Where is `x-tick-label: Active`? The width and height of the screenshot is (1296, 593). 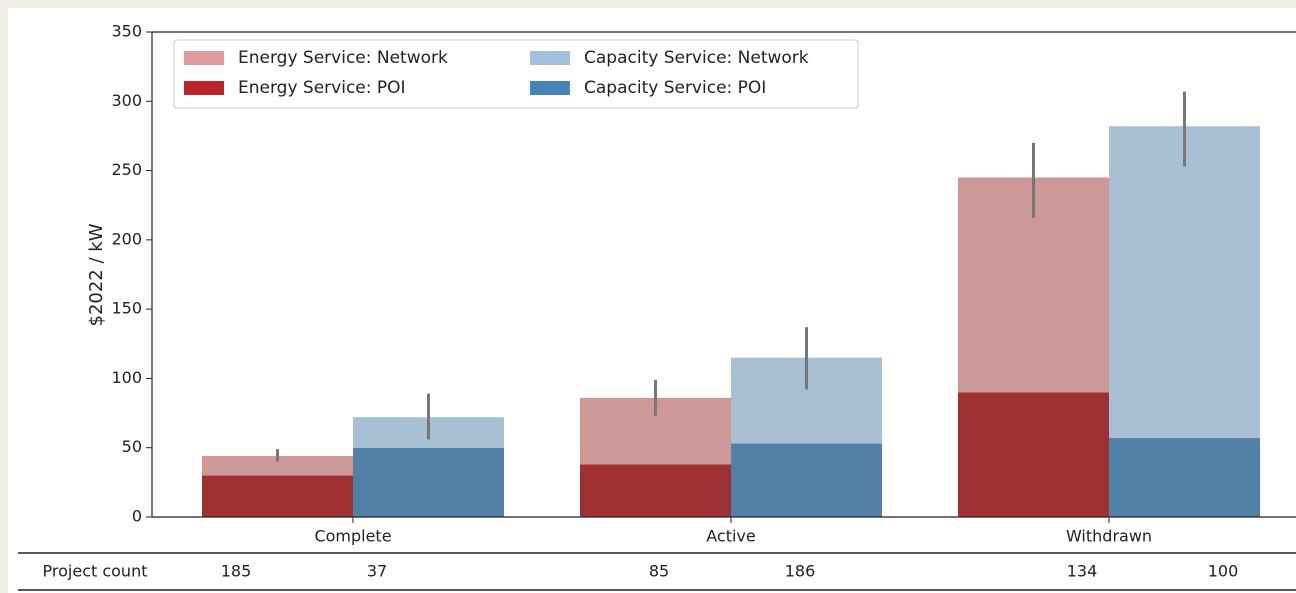 x-tick-label: Active is located at coordinates (731, 536).